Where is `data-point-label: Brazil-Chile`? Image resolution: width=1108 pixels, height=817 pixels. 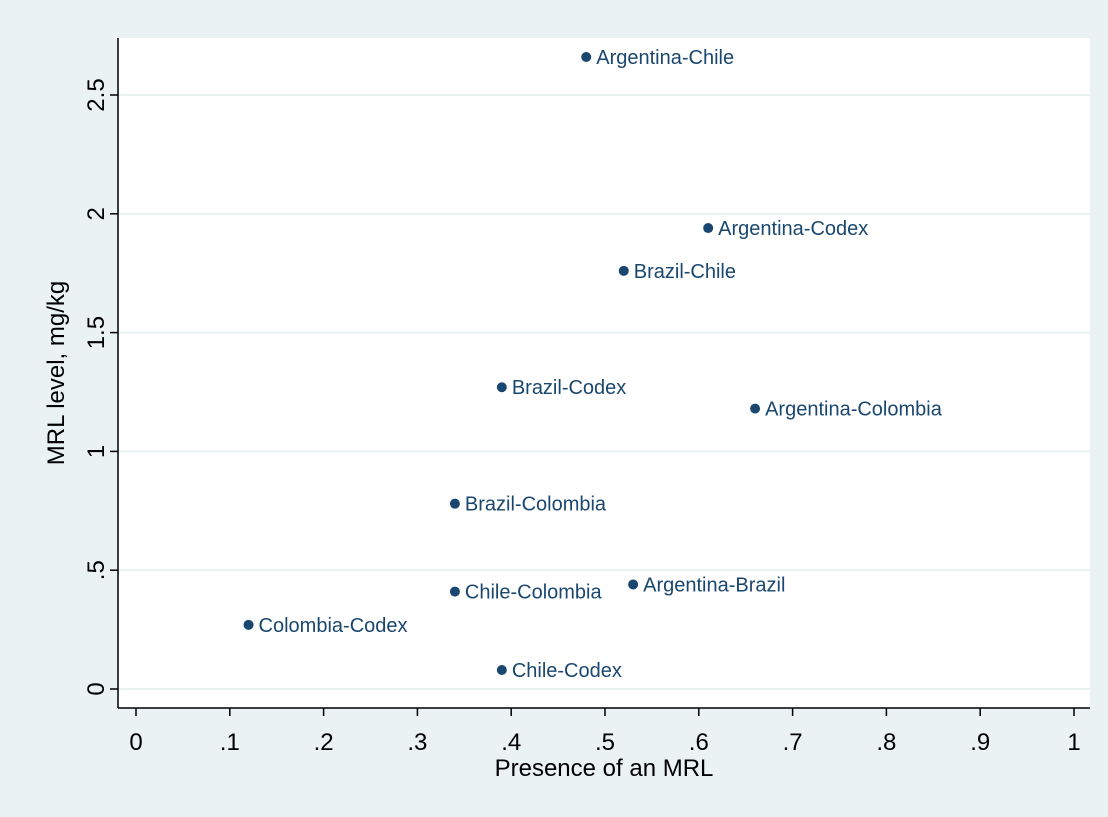
data-point-label: Brazil-Chile is located at coordinates (685, 272).